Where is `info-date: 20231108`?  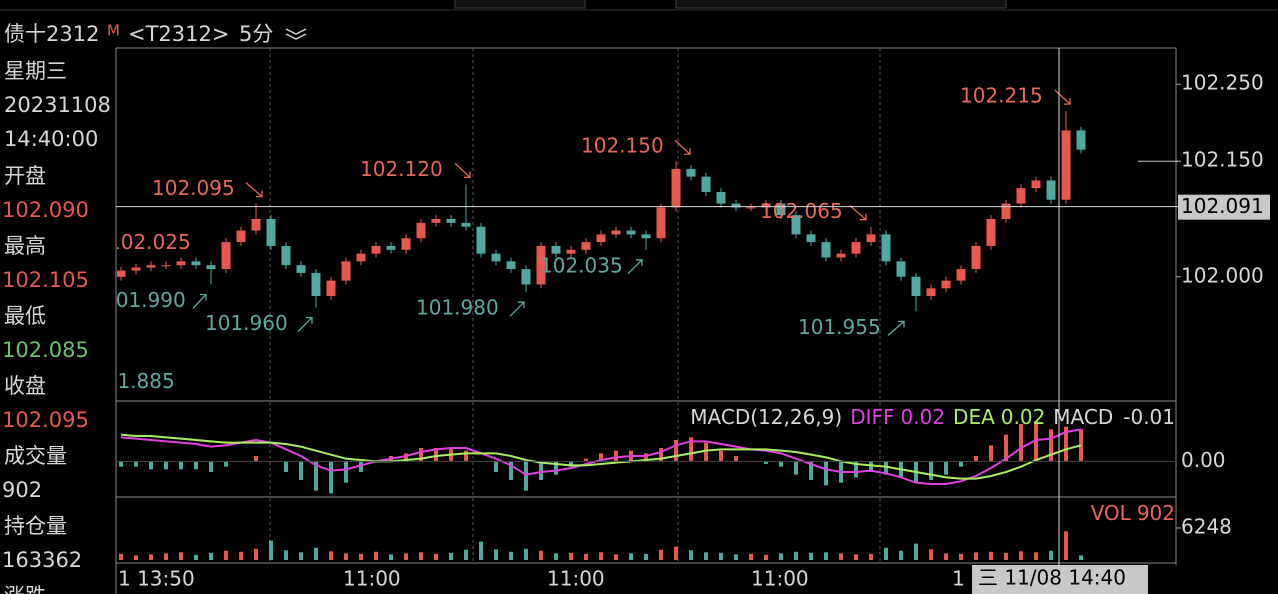
info-date: 20231108 is located at coordinates (57, 105).